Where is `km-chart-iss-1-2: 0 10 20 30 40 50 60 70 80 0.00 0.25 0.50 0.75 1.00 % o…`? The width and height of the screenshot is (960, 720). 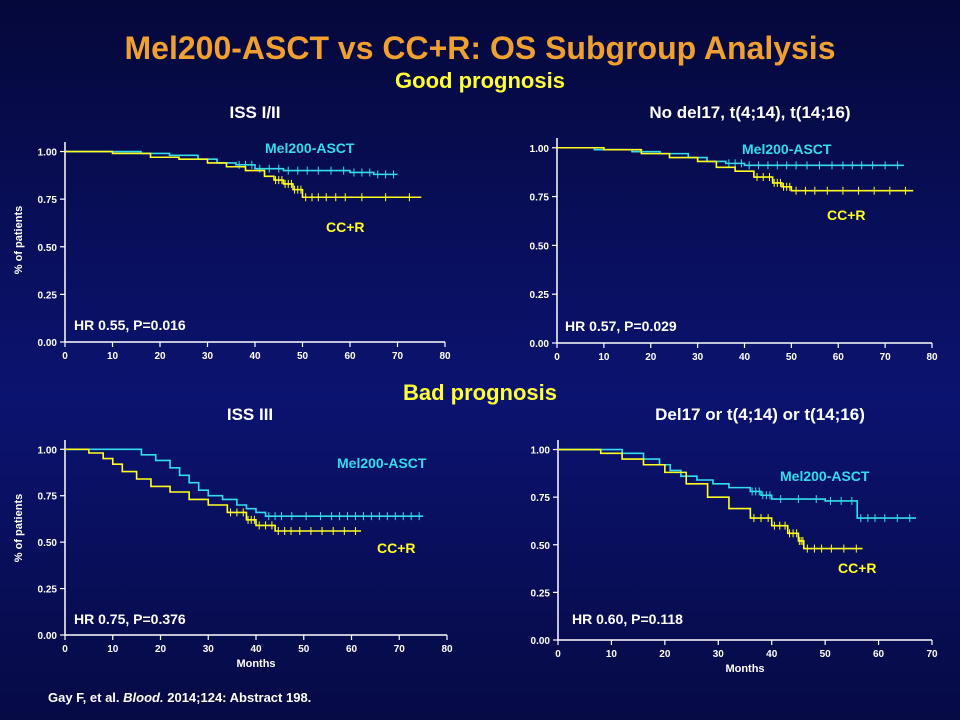
km-chart-iss-1-2: 0 10 20 30 40 50 60 70 80 0.00 0.25 0.50 0.75 1.00 % o… is located at coordinates (232, 251).